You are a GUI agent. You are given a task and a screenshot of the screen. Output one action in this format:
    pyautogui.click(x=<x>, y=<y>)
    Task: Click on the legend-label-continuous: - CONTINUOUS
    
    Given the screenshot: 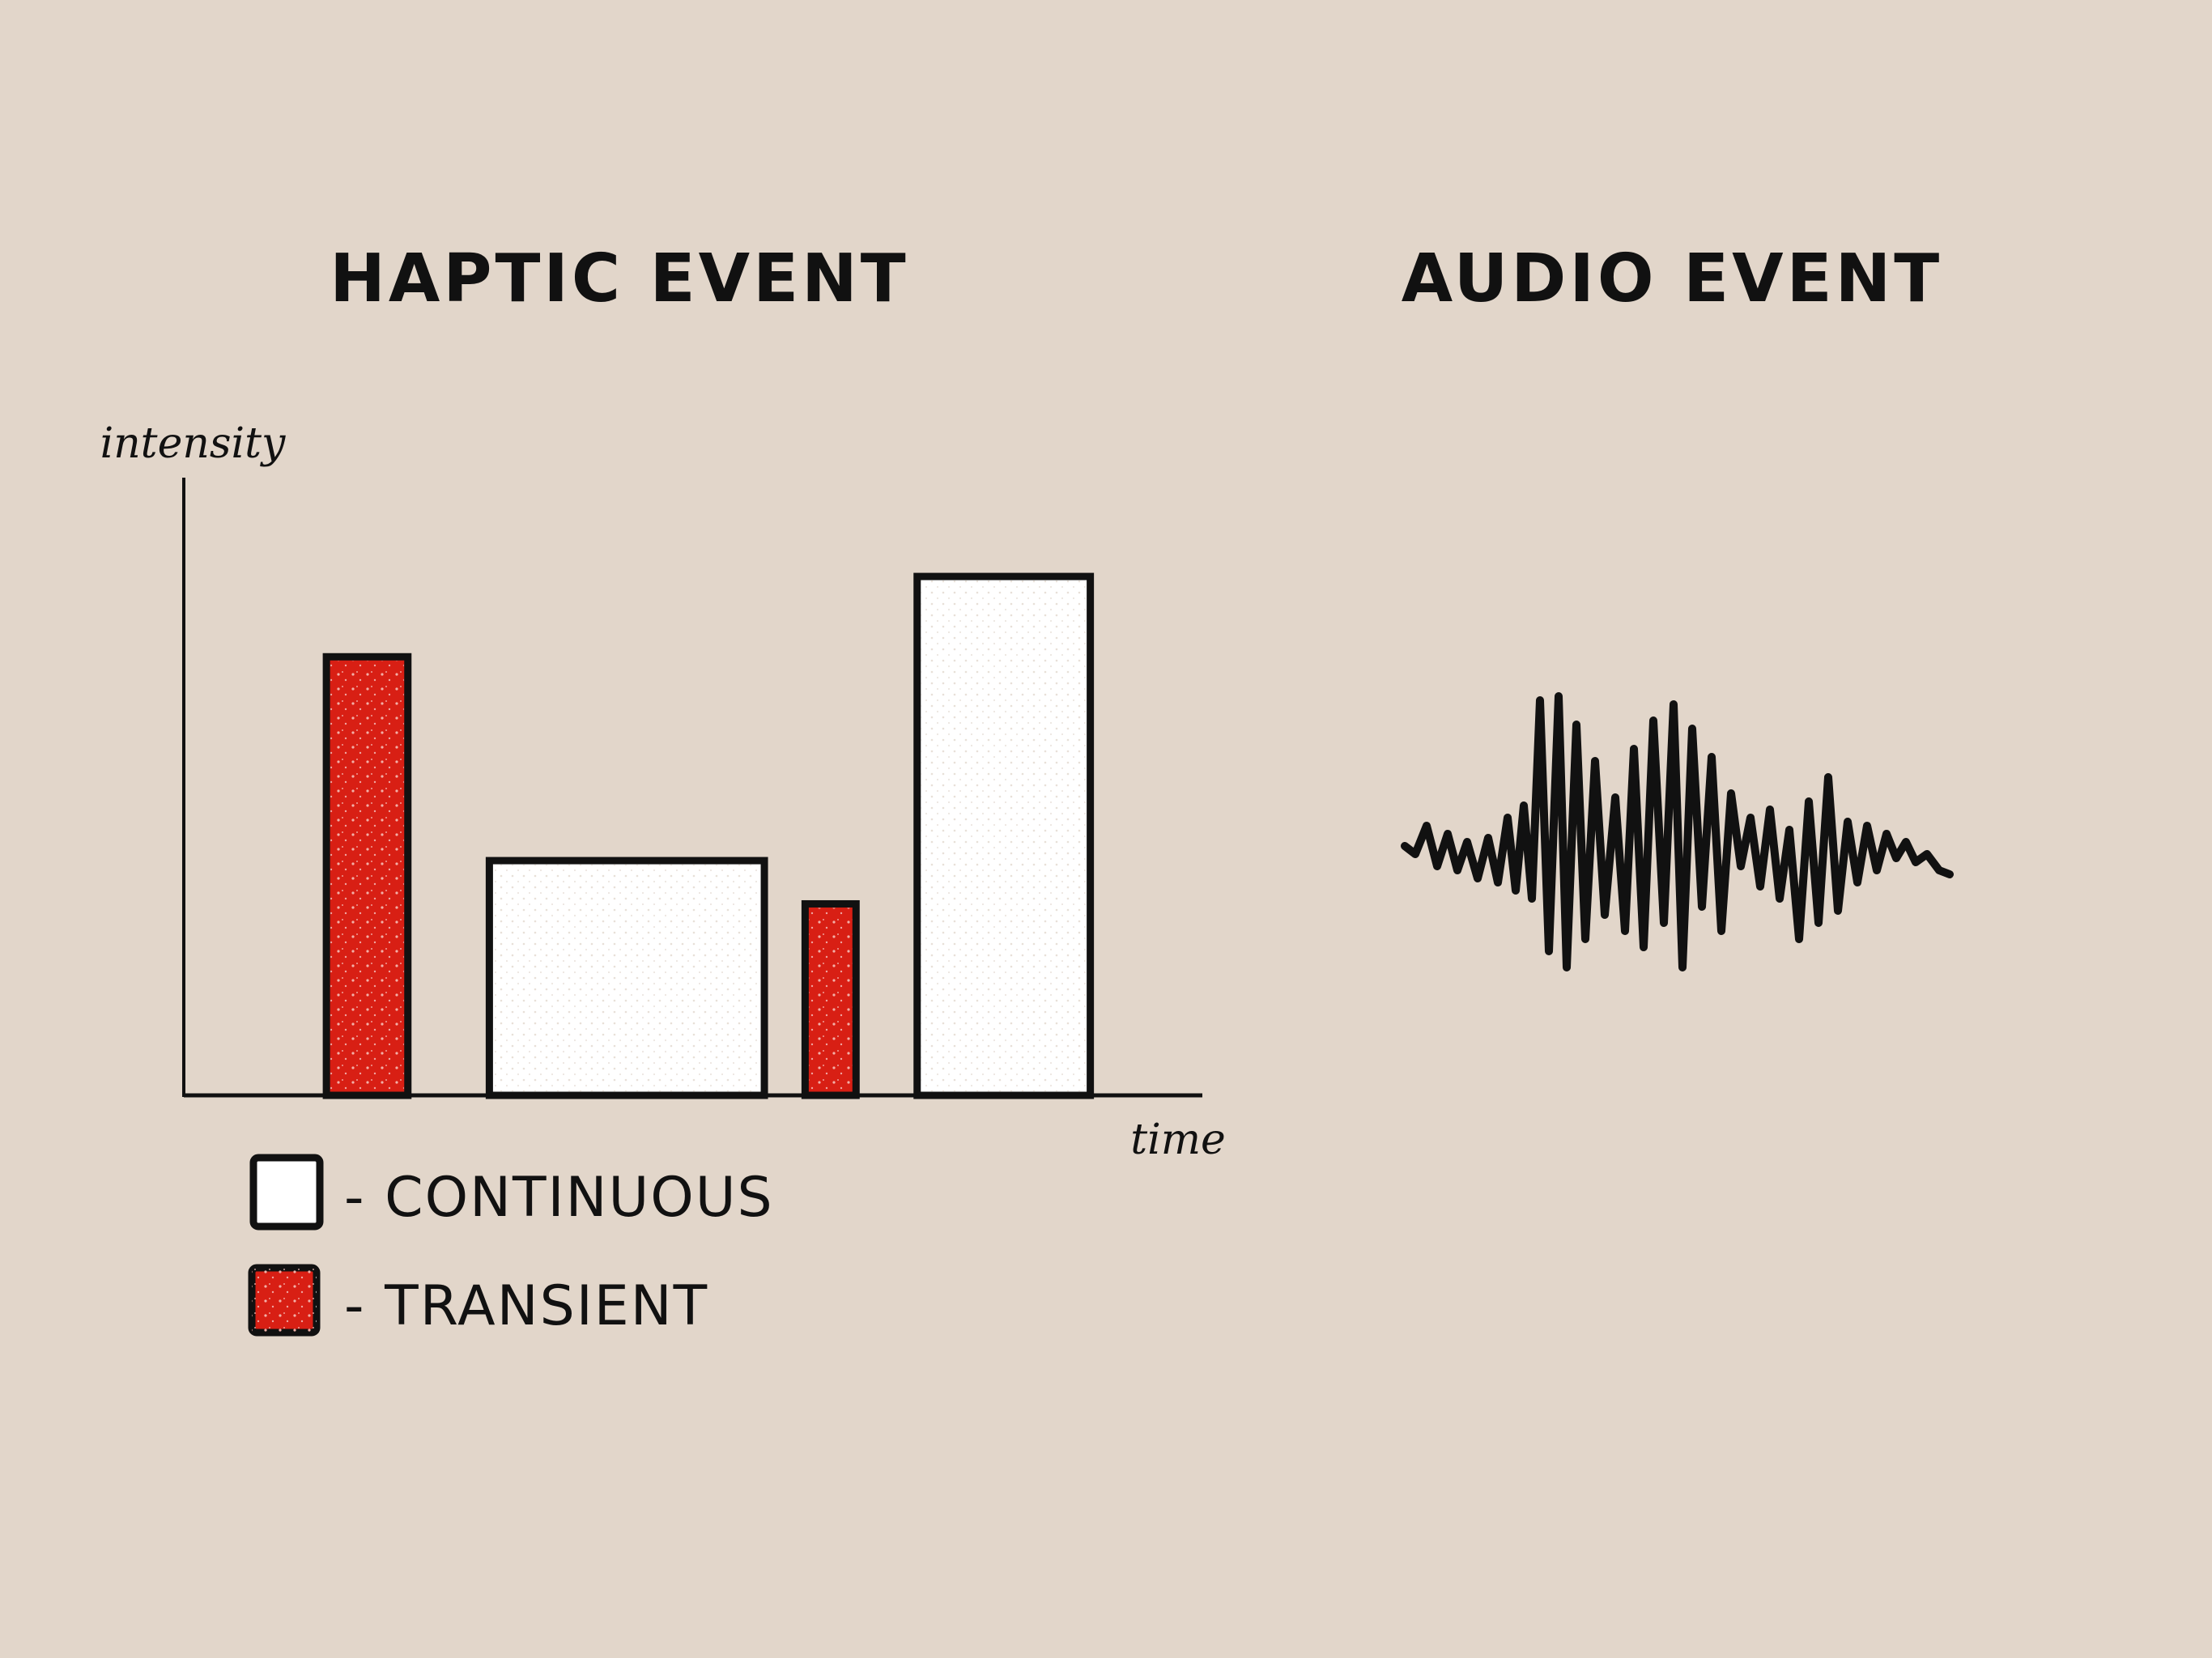 What is the action you would take?
    pyautogui.click(x=559, y=1198)
    